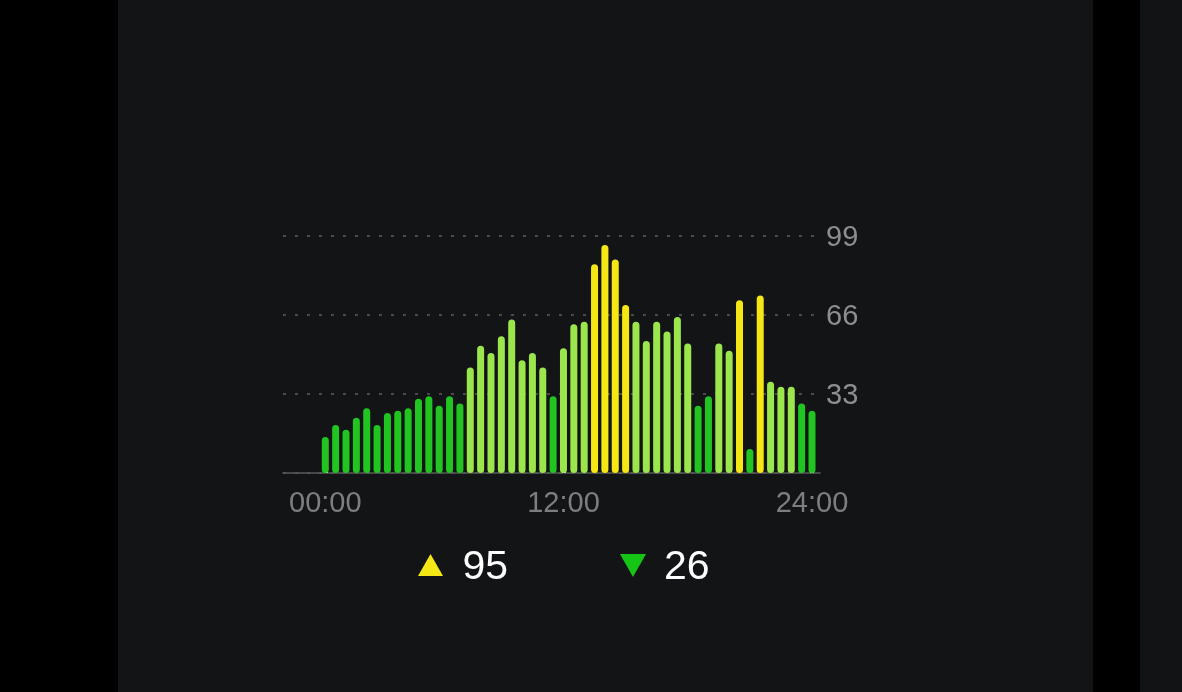 The width and height of the screenshot is (1182, 692). I want to click on x-tick-label: 24:00, so click(812, 501).